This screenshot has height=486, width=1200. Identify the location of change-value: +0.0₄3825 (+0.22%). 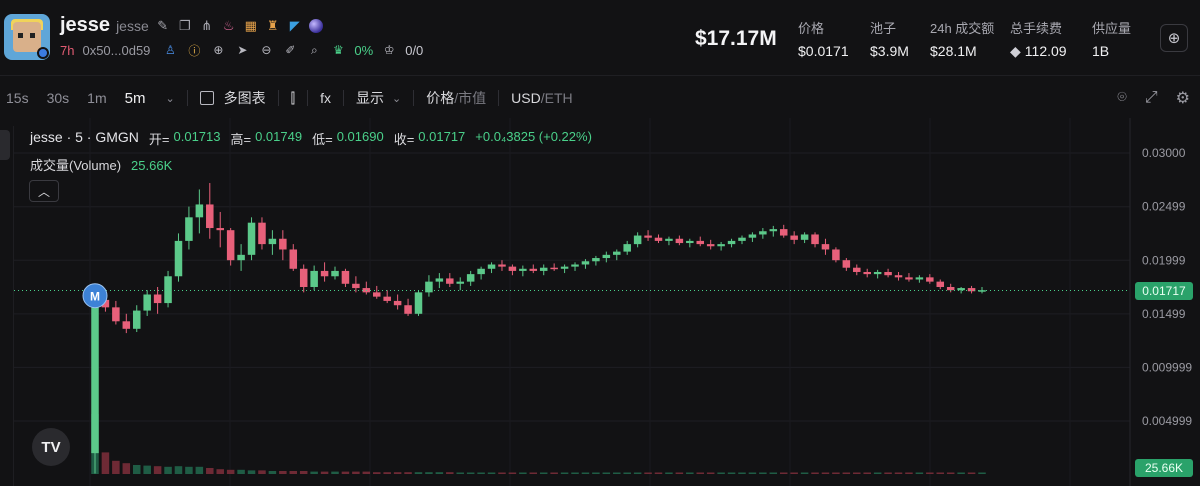
(533, 136).